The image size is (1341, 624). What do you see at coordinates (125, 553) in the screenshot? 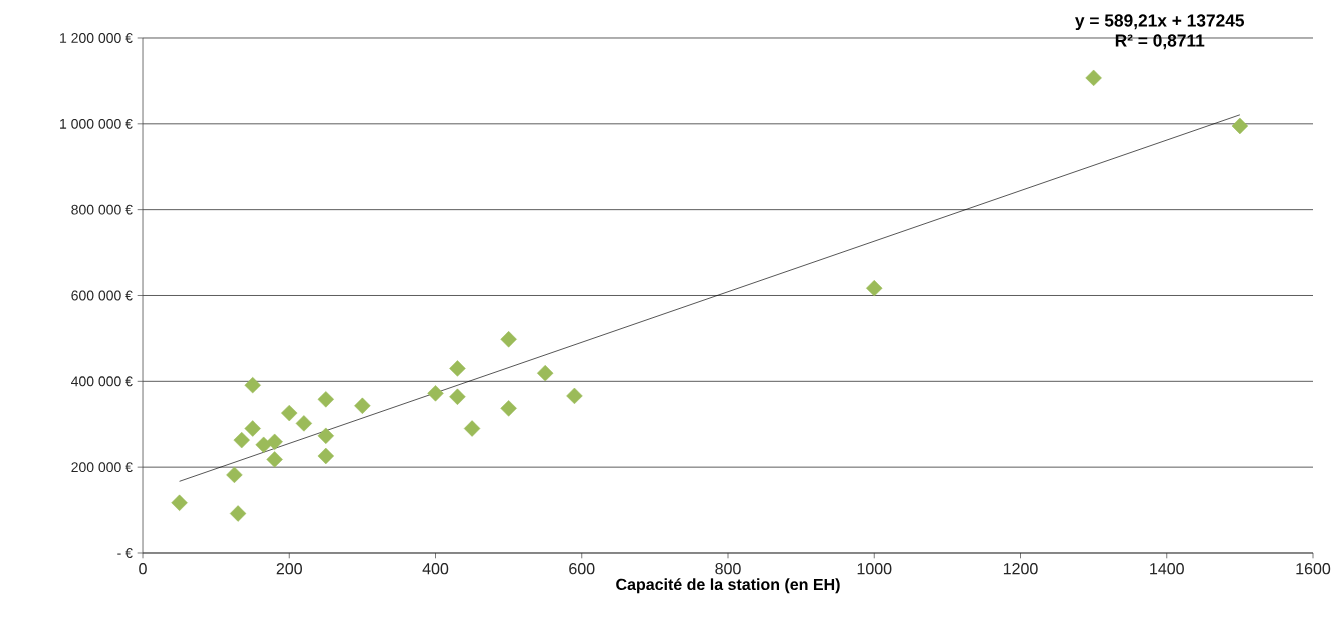
I see `y-tick-label: - €` at bounding box center [125, 553].